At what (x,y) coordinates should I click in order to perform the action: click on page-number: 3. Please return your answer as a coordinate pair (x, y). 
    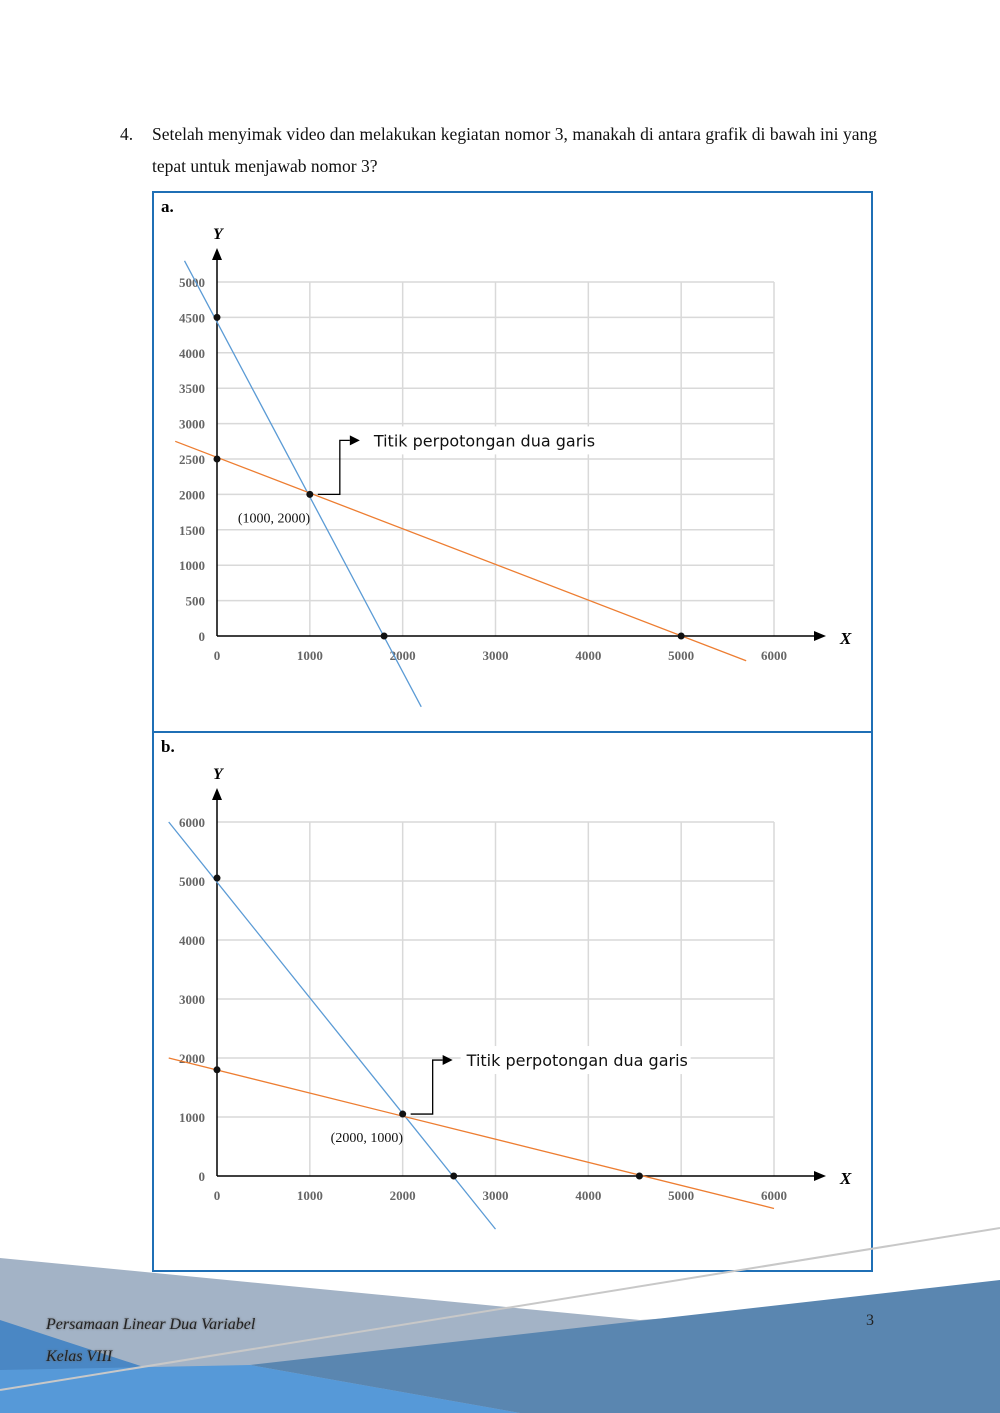
    Looking at the image, I should click on (870, 1320).